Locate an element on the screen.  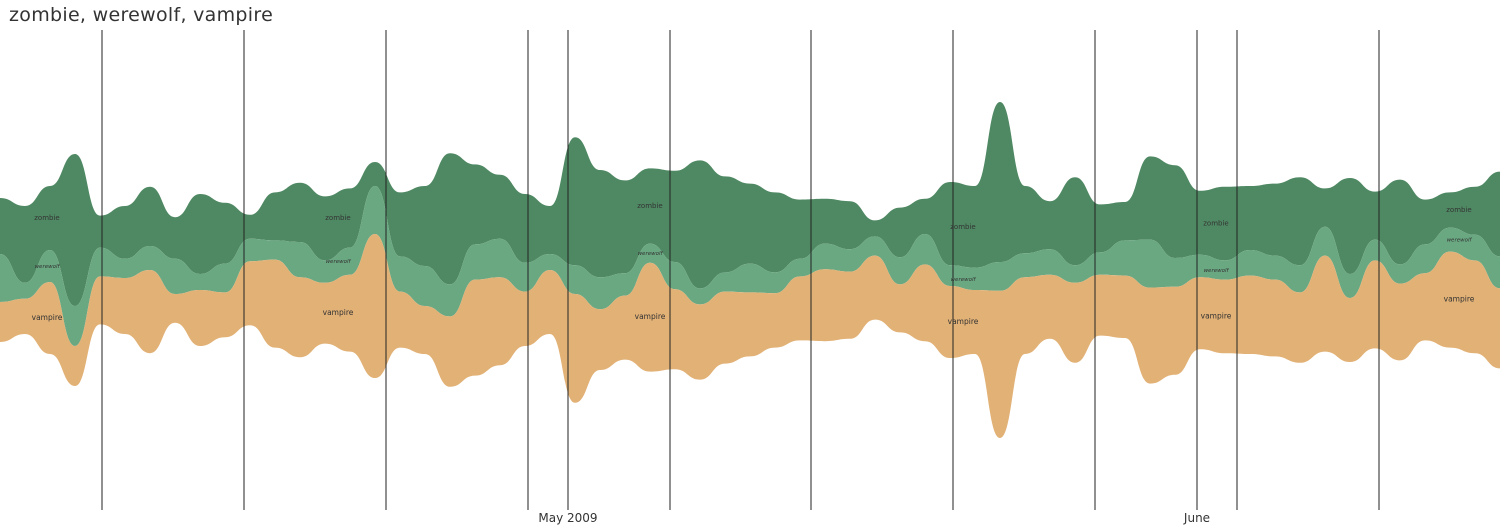
series-label-werewolf-3: werewolf is located at coordinates (964, 280).